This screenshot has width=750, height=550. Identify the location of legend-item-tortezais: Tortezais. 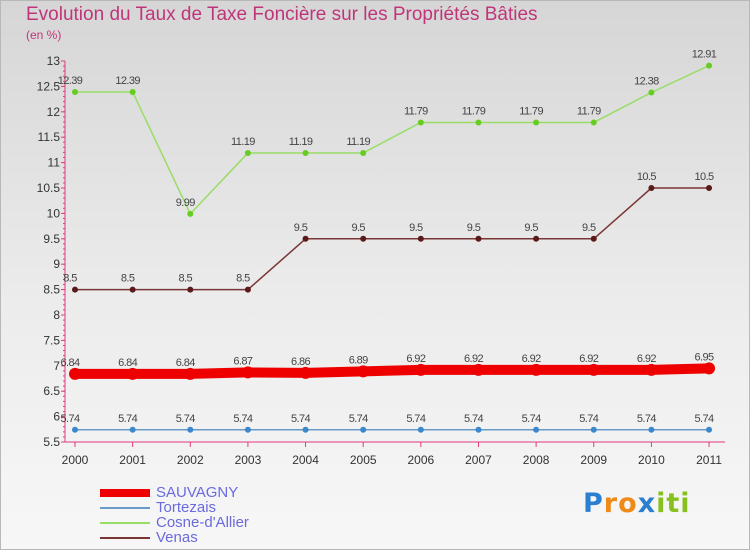
(230, 507).